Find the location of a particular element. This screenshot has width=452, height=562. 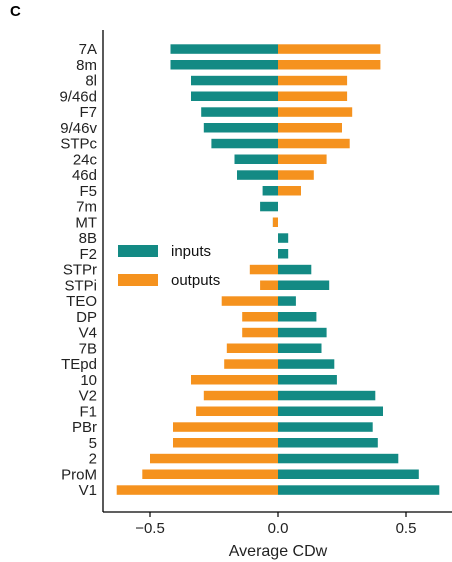

category-label: STPc is located at coordinates (78, 144).